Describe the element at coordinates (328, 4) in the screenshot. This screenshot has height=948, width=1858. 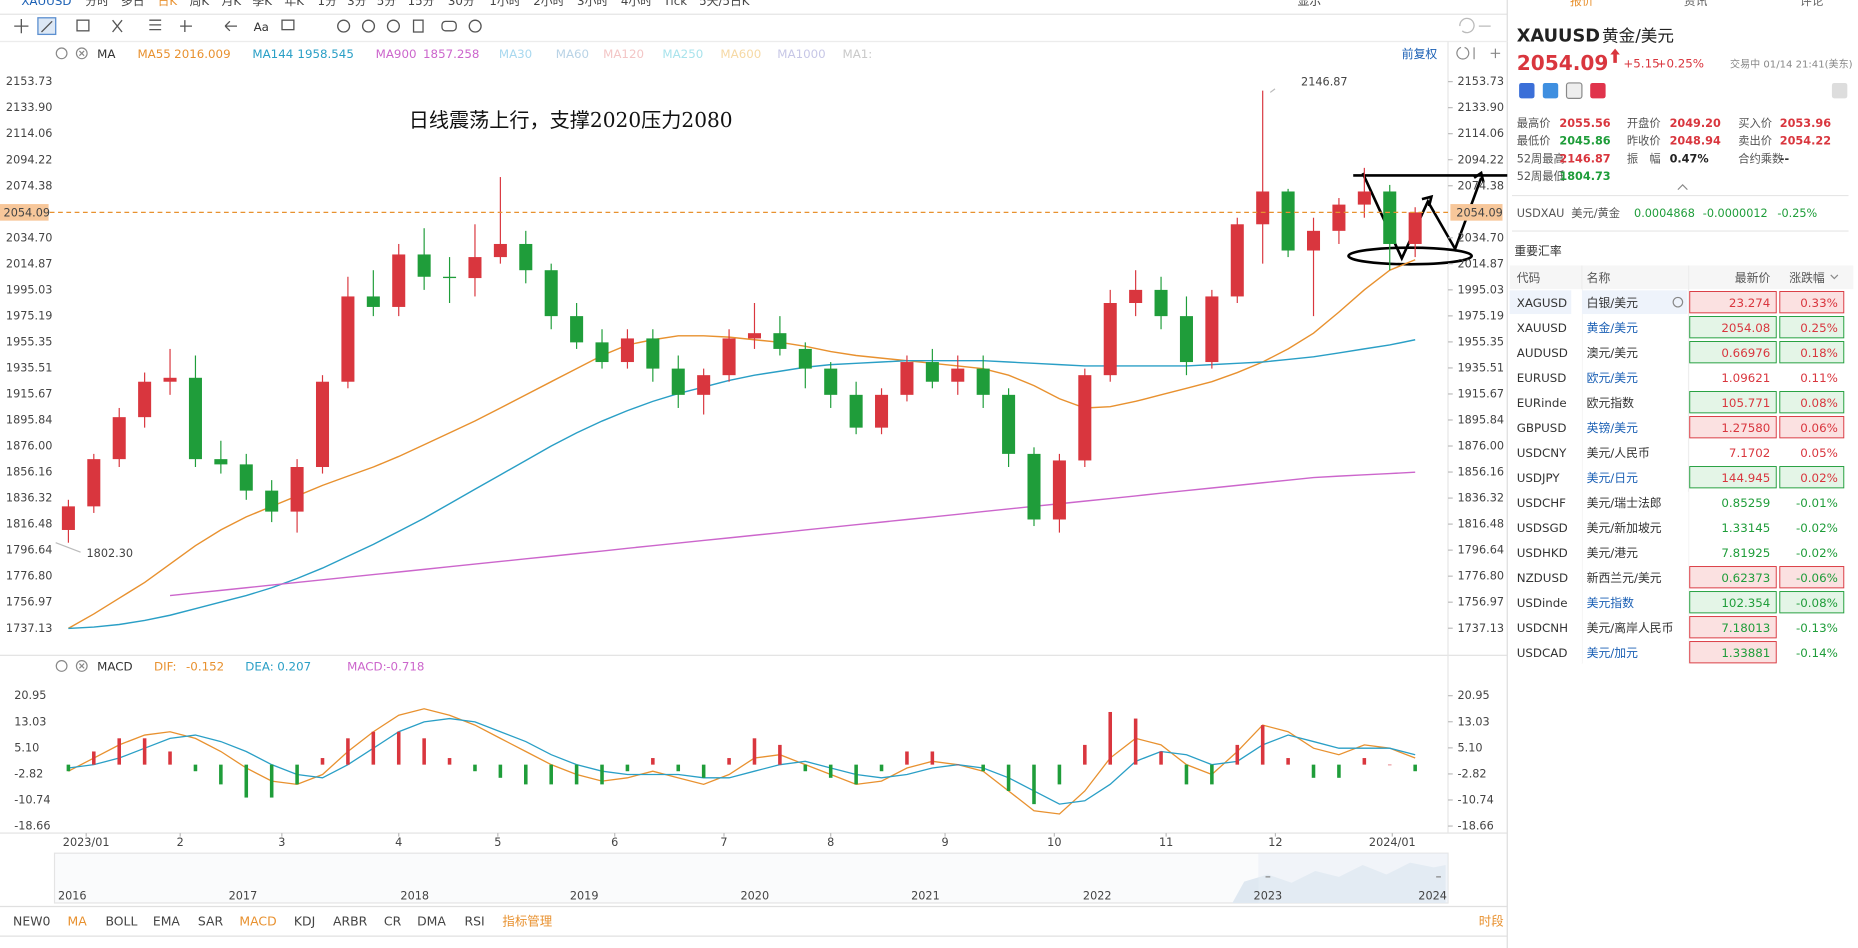
I see `toolbar-item: 1分` at that location.